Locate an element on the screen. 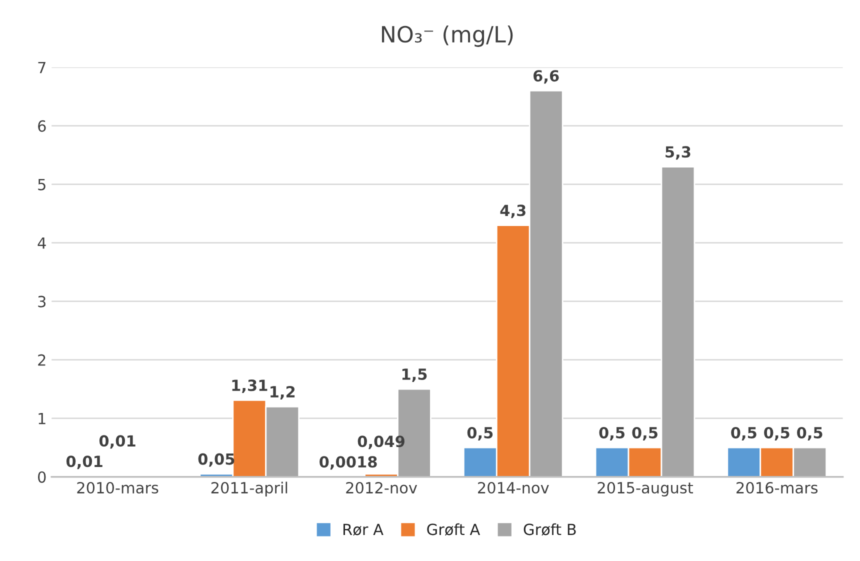  y-tick-label: 7 is located at coordinates (42, 68).